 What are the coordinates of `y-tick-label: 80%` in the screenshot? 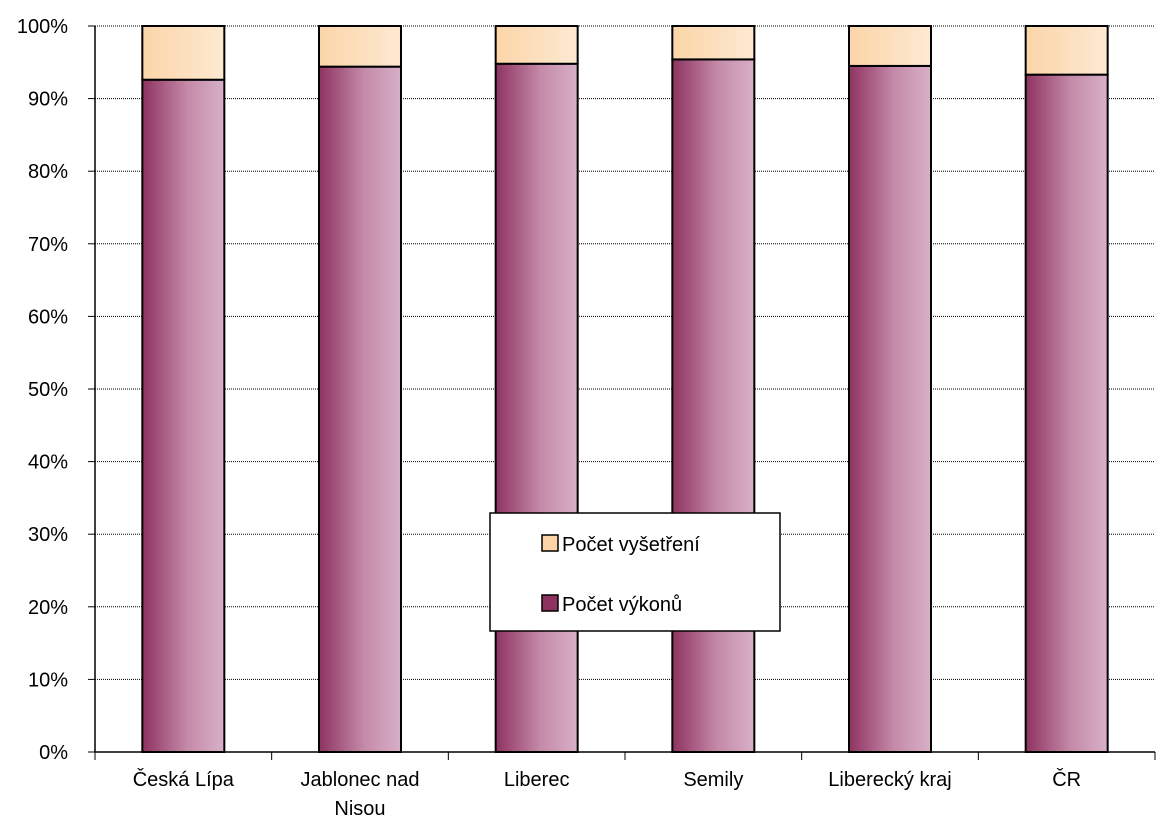 It's located at (48, 172).